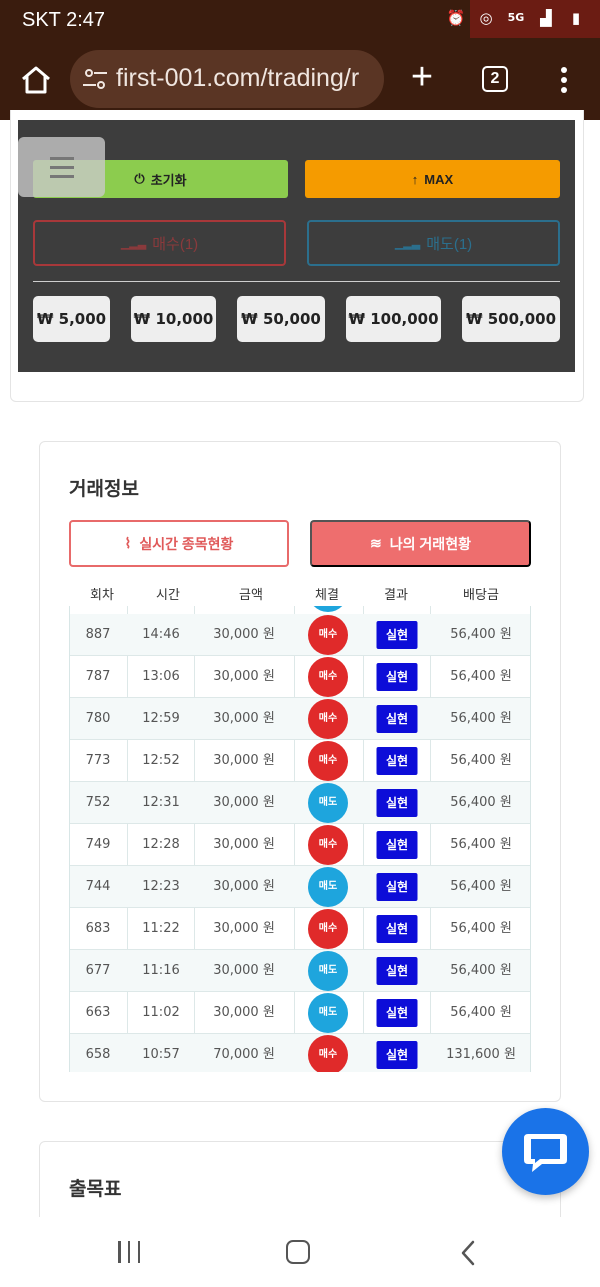 The width and height of the screenshot is (600, 1287). Describe the element at coordinates (564, 80) in the screenshot. I see `more-vert-icon` at that location.